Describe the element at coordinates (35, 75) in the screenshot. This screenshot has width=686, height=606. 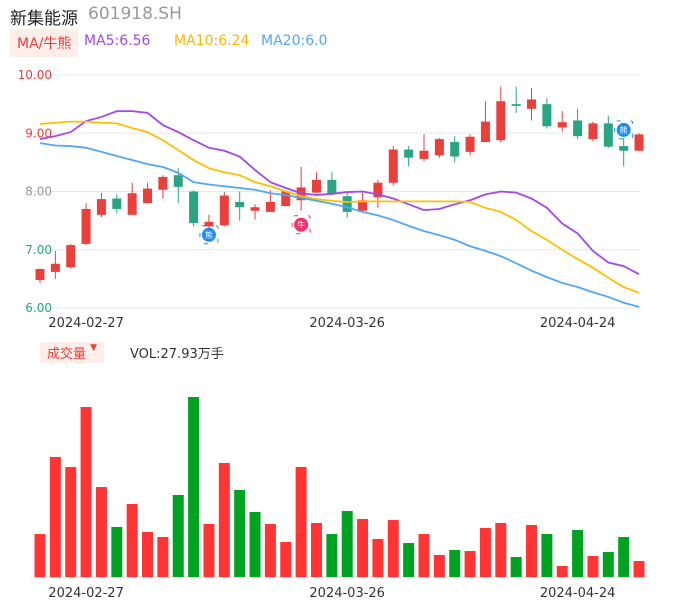
I see `y-tick-label: 10.00` at that location.